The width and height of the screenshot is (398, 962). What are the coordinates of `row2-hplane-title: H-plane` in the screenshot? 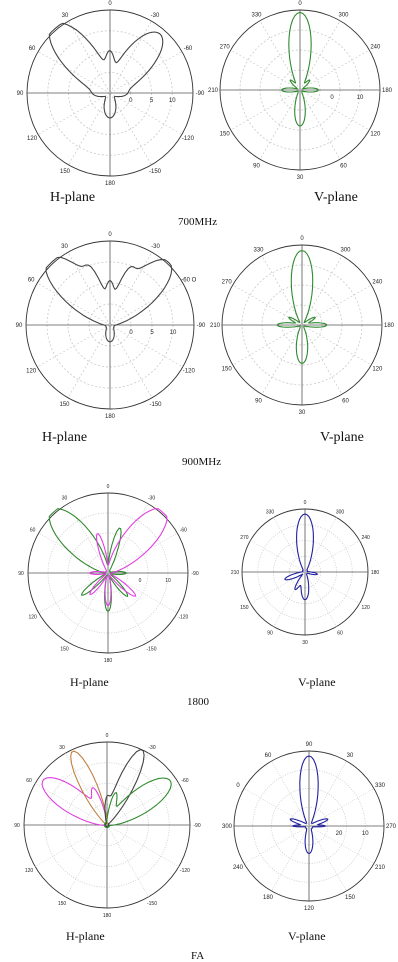 It's located at (65, 437).